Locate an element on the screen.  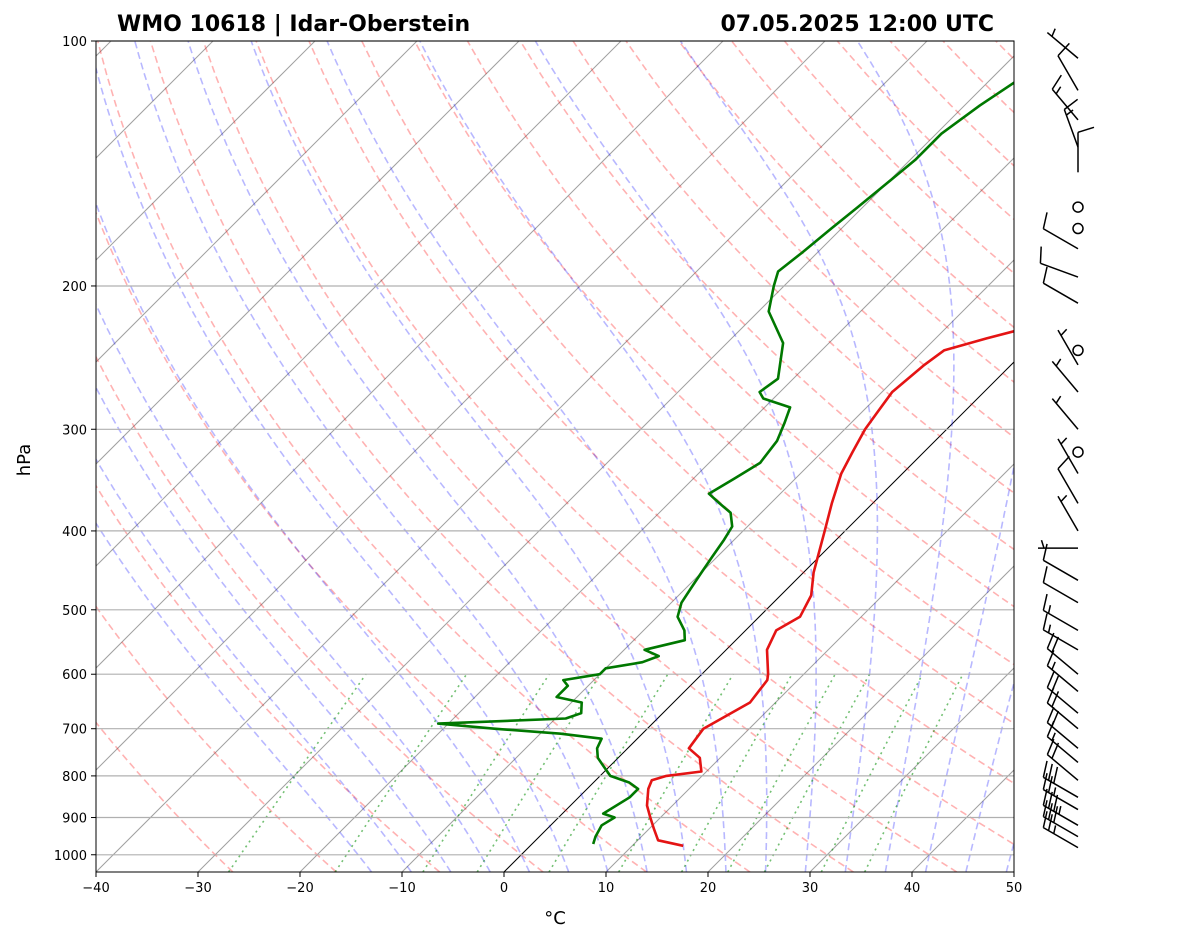
wind-barbs is located at coordinates (1066, 438).